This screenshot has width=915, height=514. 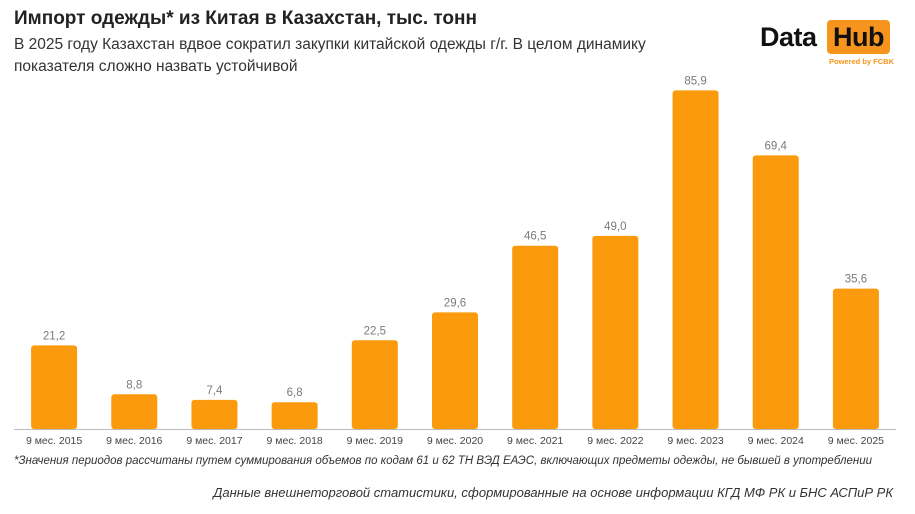 What do you see at coordinates (214, 391) in the screenshot?
I see `value-label-3: 7,4` at bounding box center [214, 391].